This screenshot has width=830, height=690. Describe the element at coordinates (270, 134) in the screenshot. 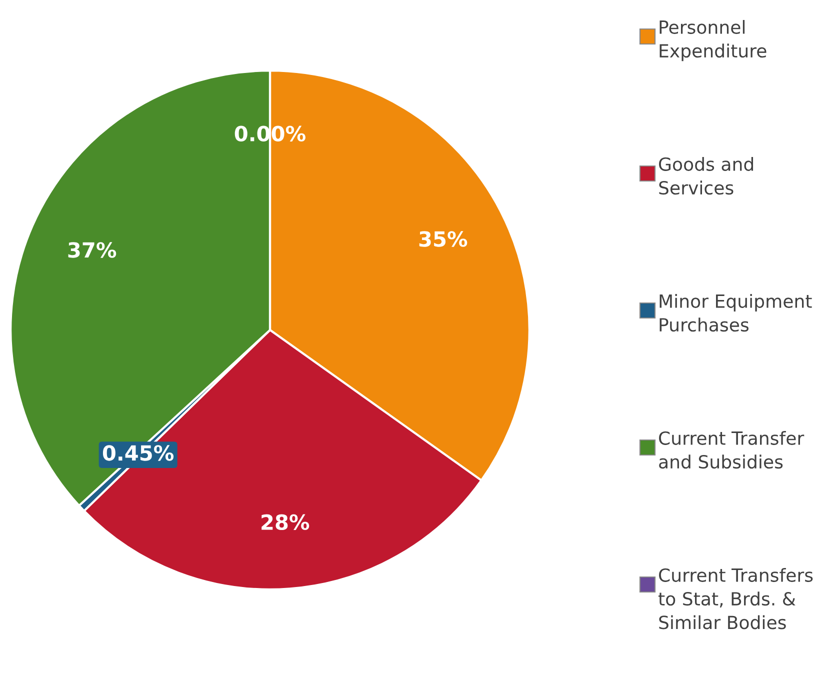

I see `text: 0.00%` at that location.